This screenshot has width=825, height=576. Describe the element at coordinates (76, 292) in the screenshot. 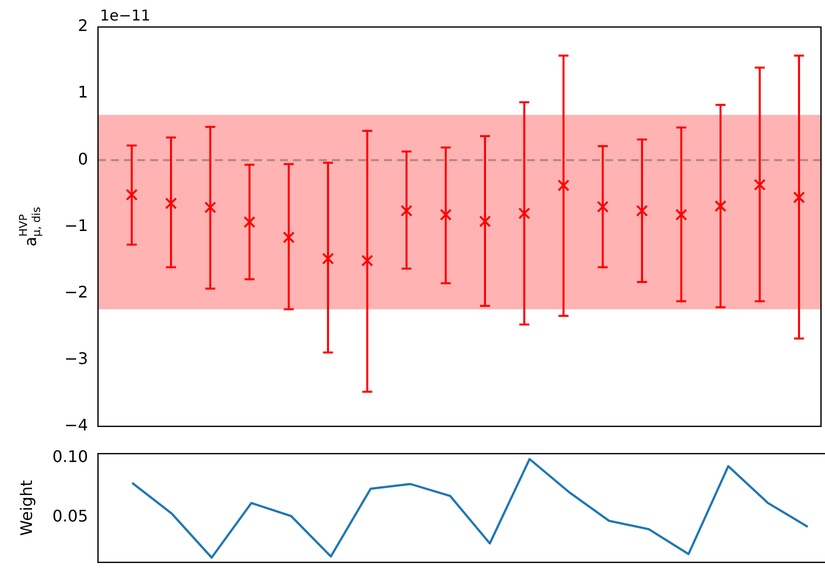

I see `y-tick-label: −2` at that location.